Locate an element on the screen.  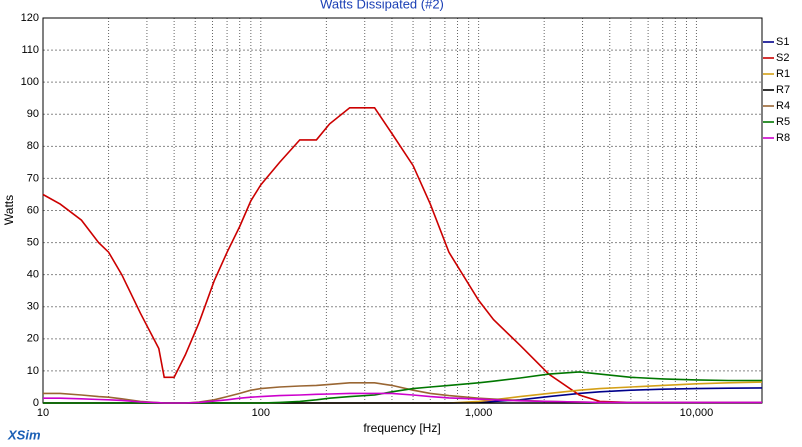
legend-label: R8 is located at coordinates (783, 138).